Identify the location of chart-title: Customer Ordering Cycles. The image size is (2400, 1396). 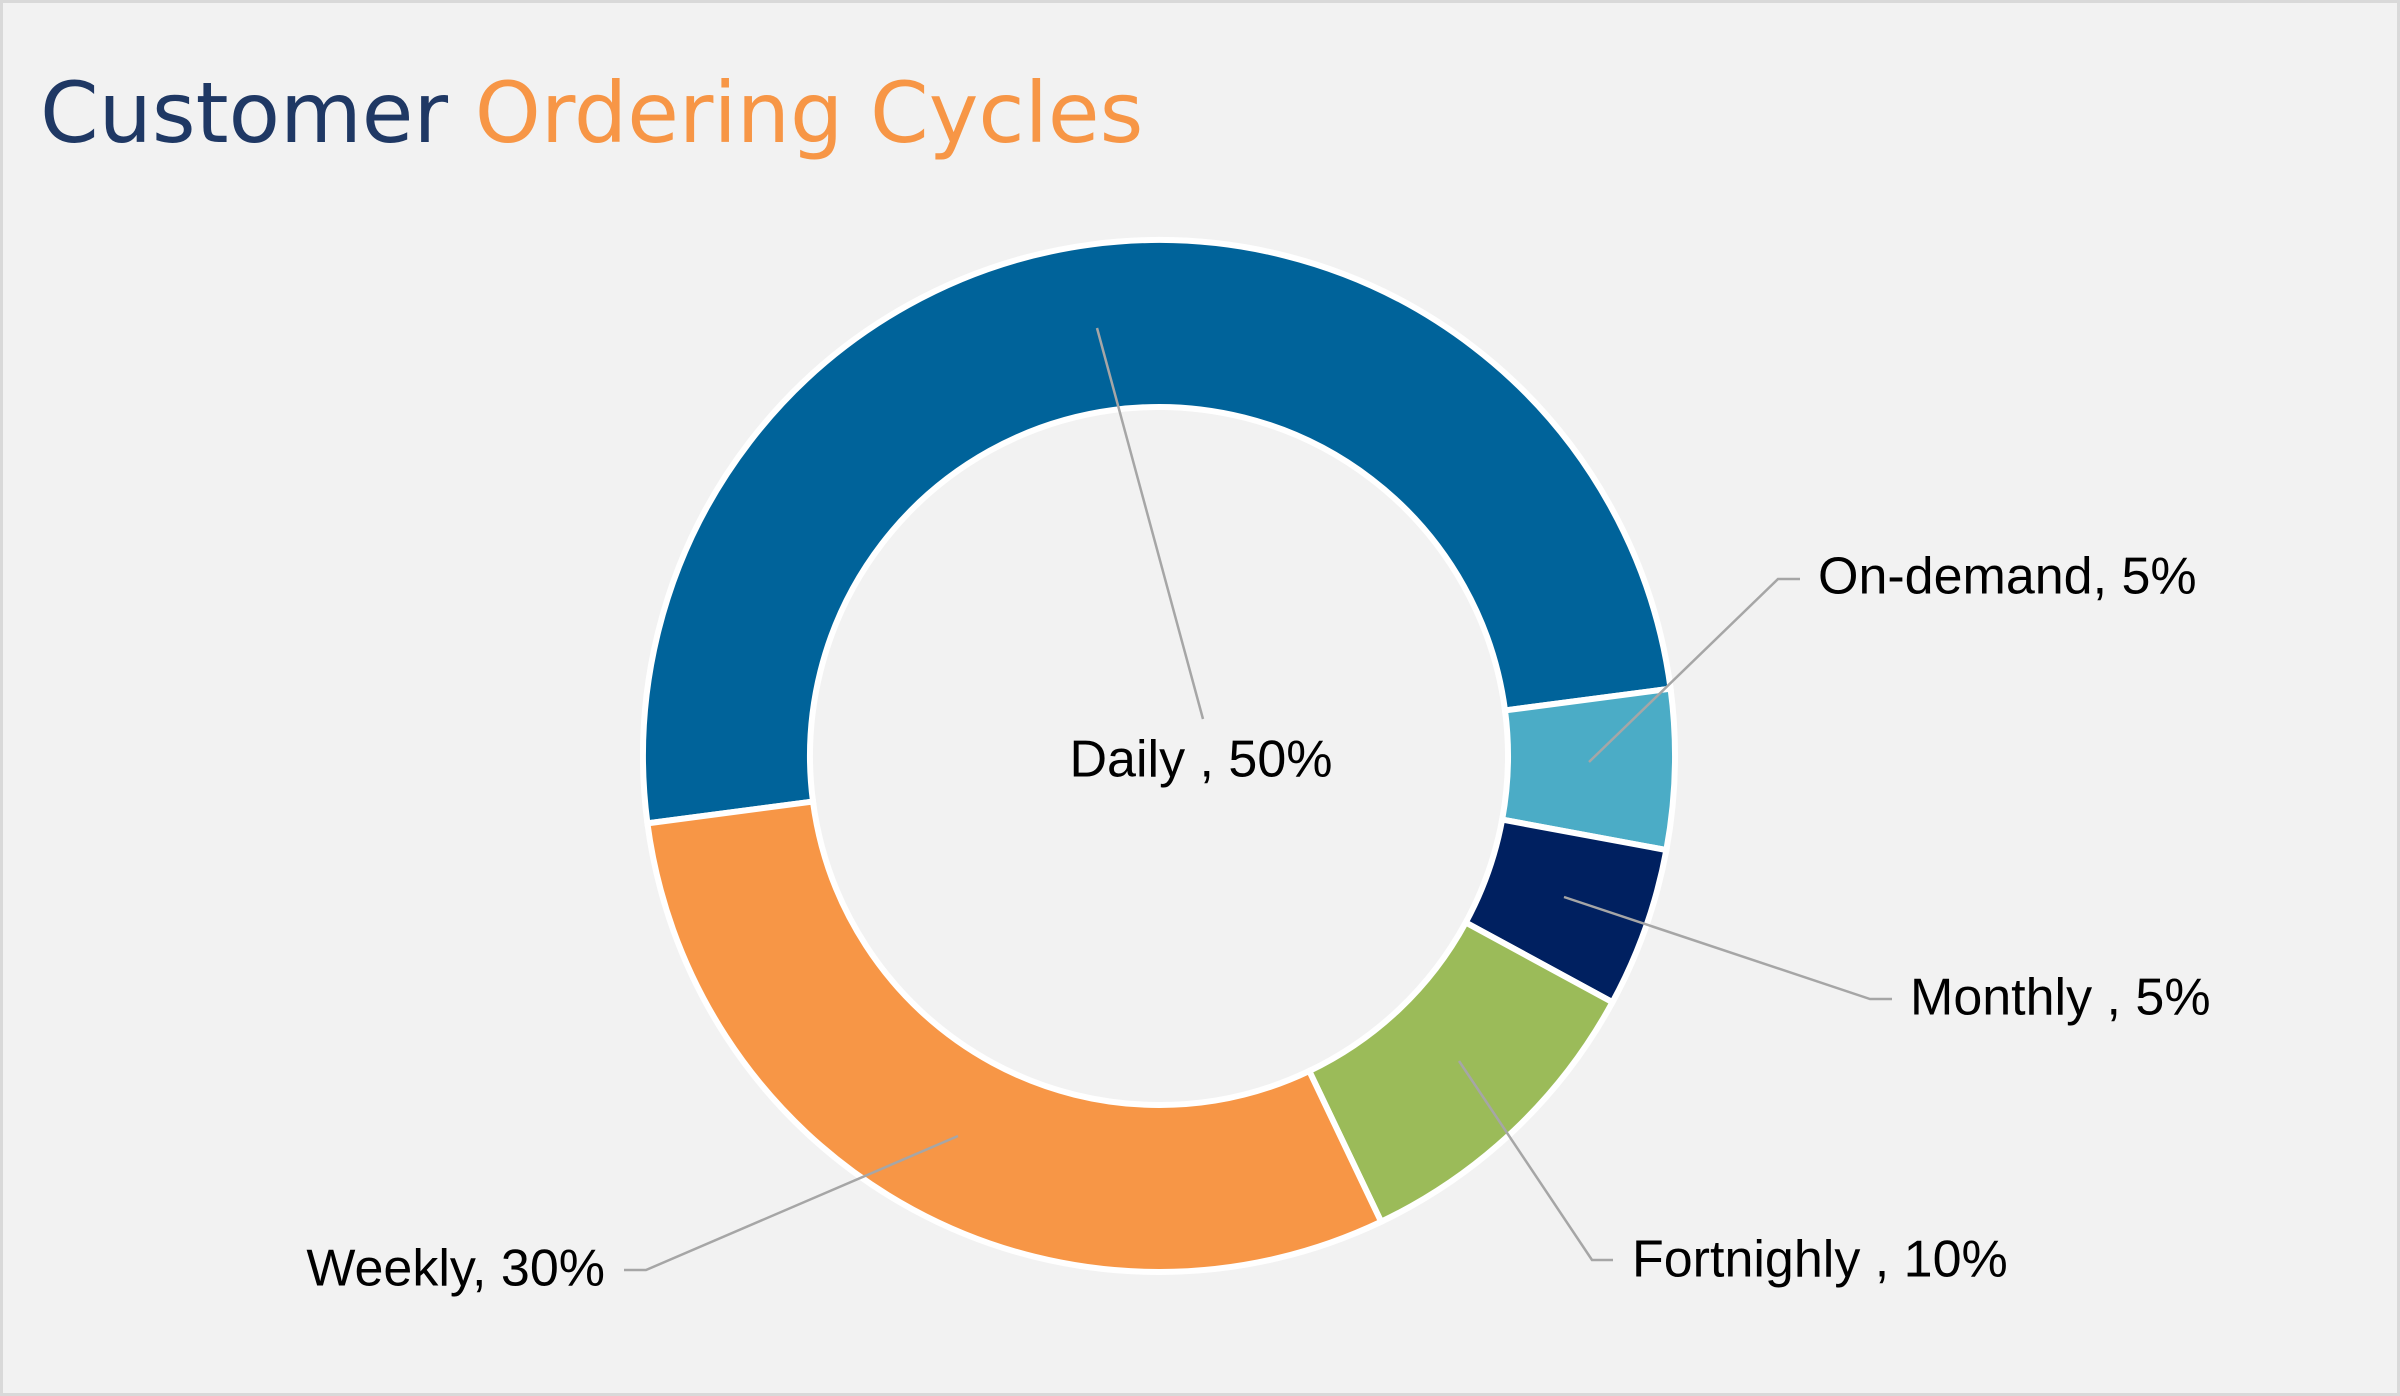
(591, 113).